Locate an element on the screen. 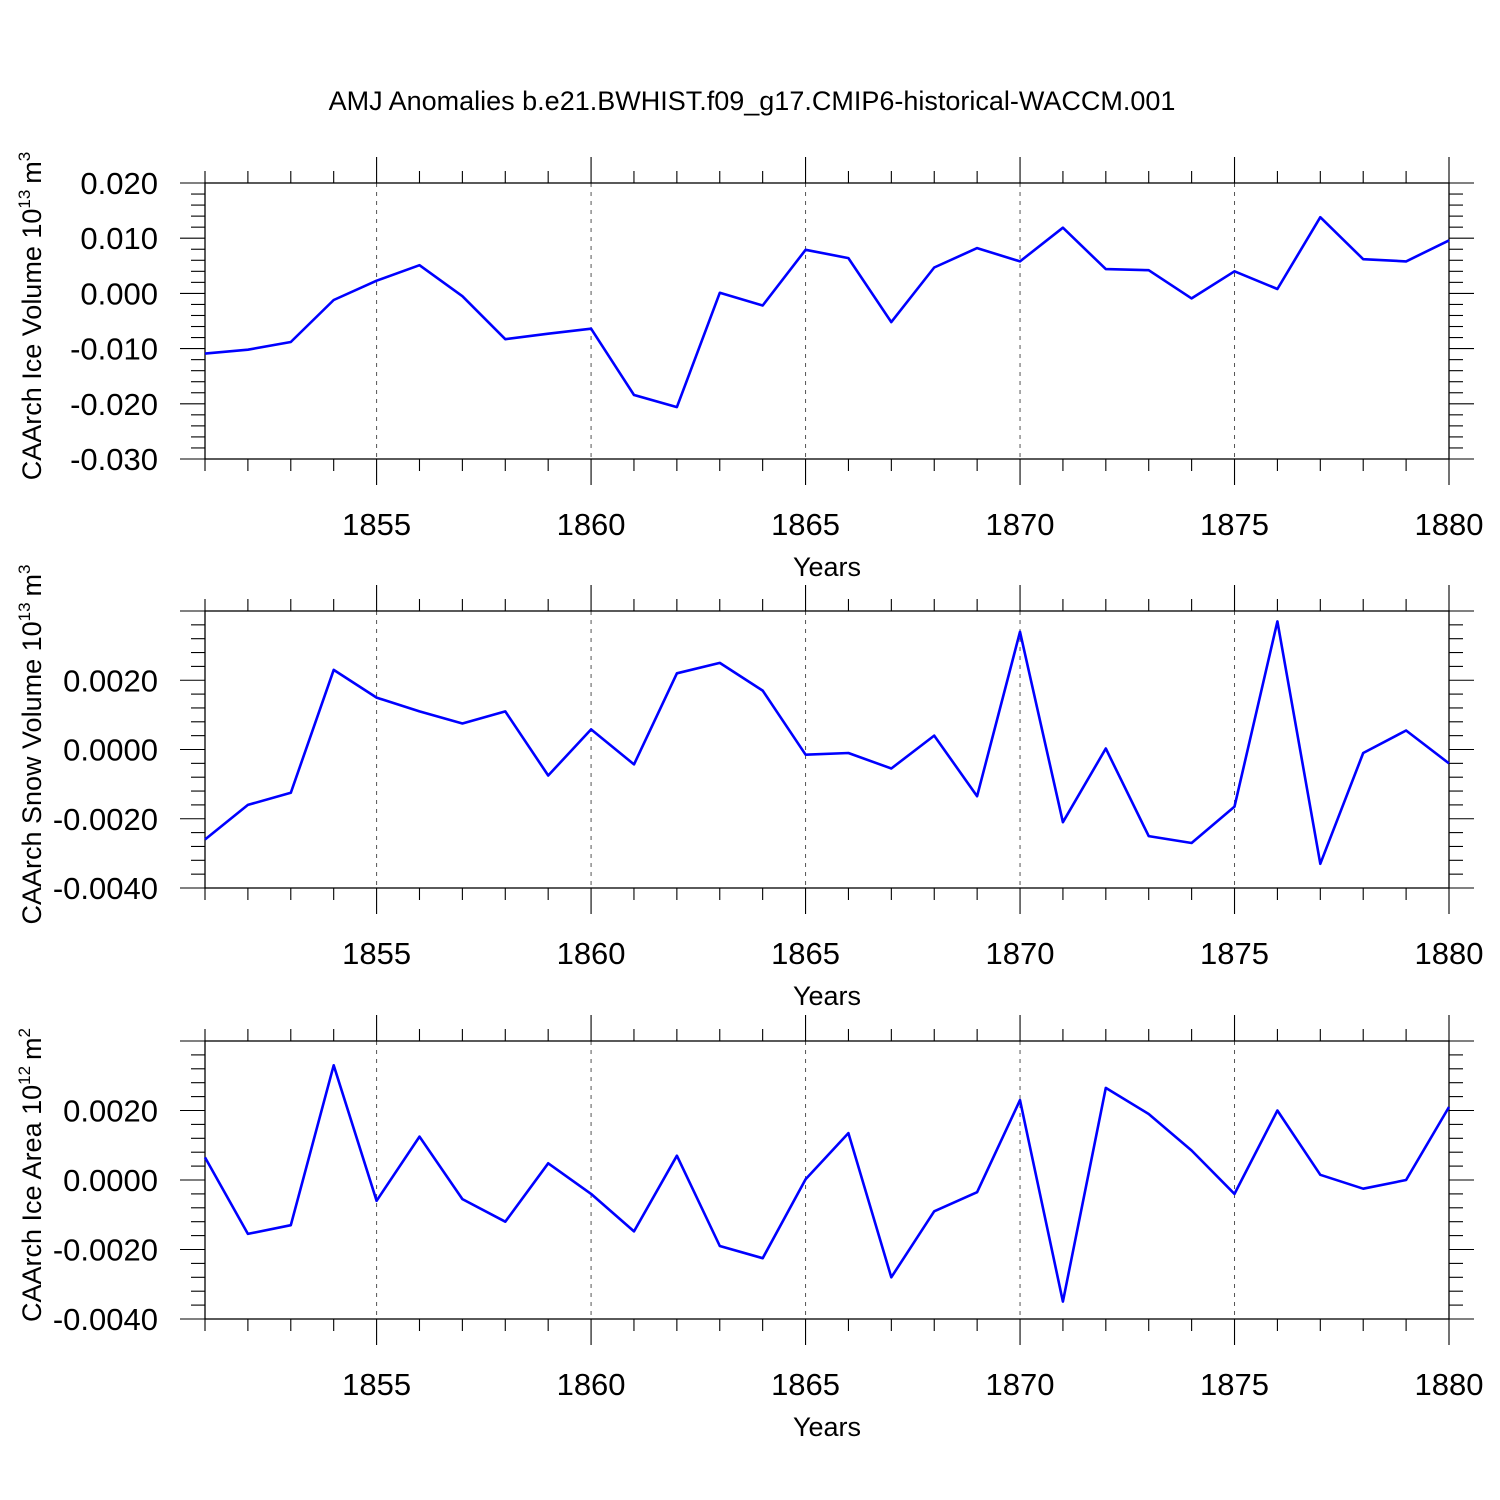 The width and height of the screenshot is (1500, 1500). p2-x-tick-label: 1875 is located at coordinates (1234, 1384).